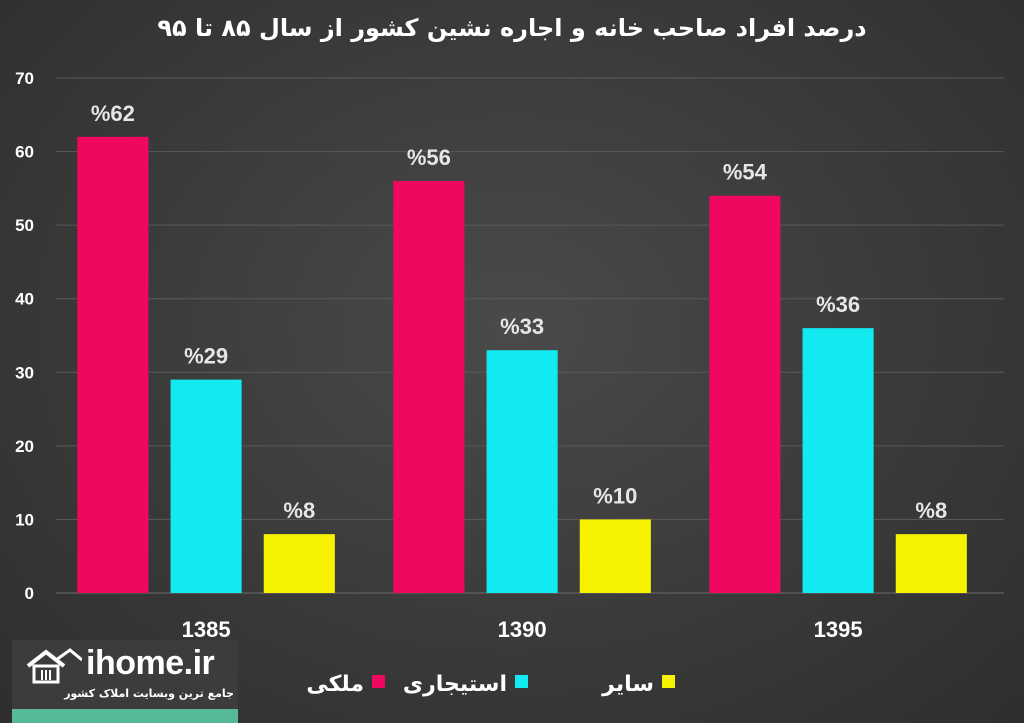 Image resolution: width=1024 pixels, height=723 pixels. Describe the element at coordinates (24, 372) in the screenshot. I see `y-tick-label: 30` at that location.